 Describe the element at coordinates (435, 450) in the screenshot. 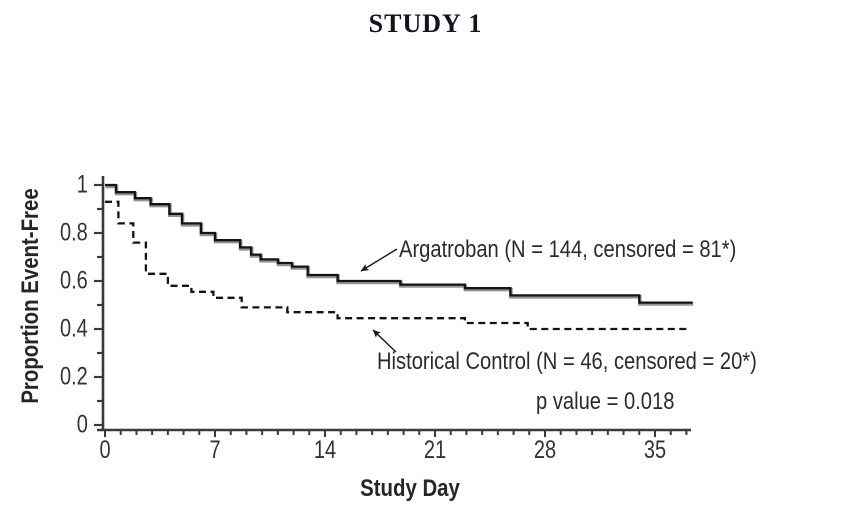

I see `x-tick-label-21: 21` at that location.